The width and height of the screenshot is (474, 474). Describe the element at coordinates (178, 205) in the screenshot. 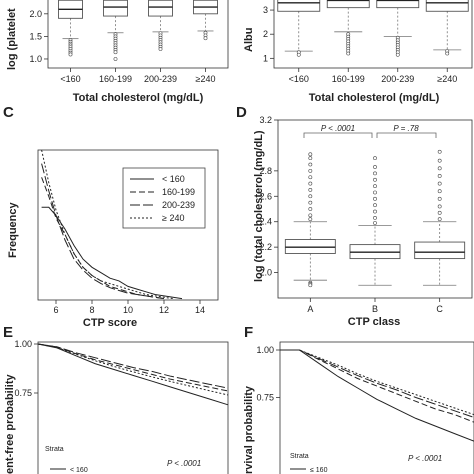

I see `legend-label-3: 200-239` at that location.